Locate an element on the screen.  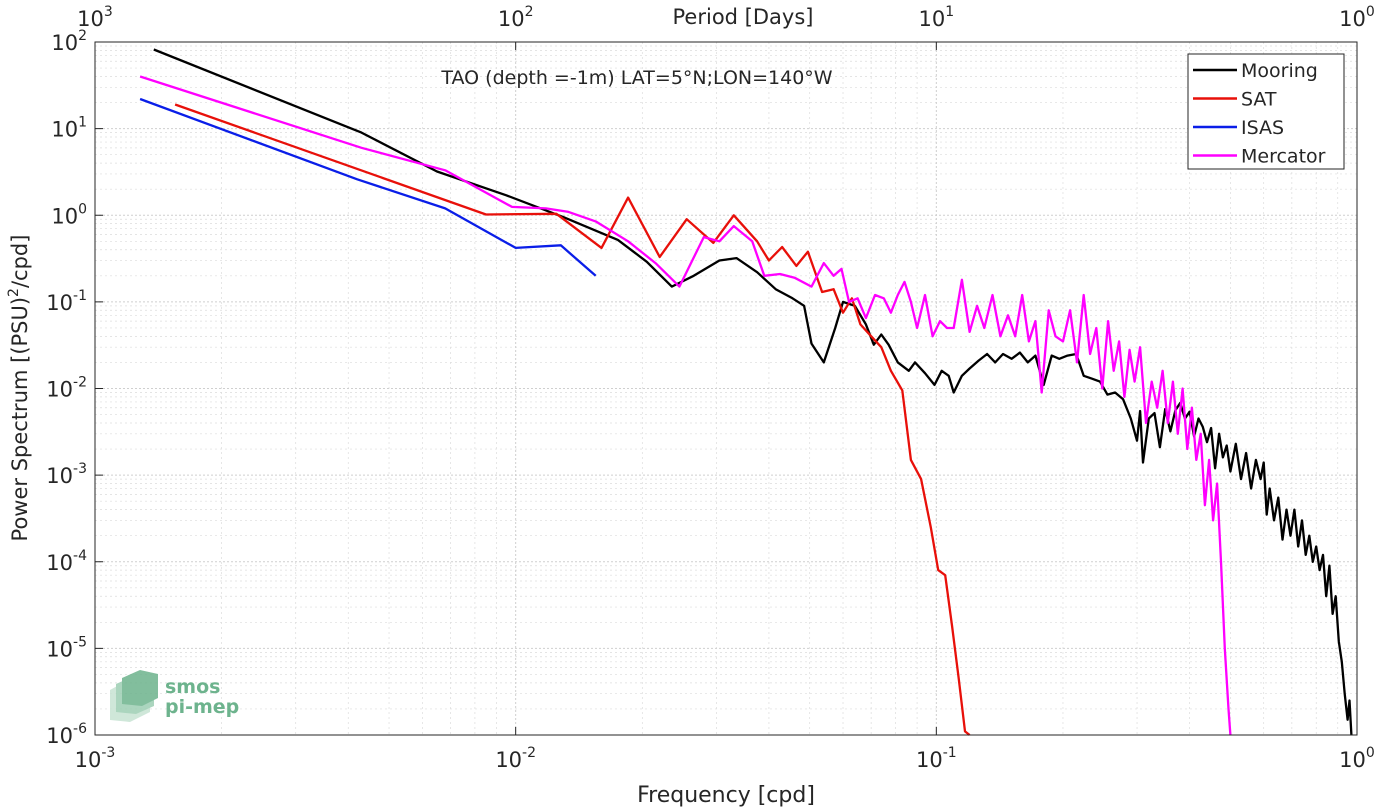
top-tick-label-exp: 2 is located at coordinates (529, 12).